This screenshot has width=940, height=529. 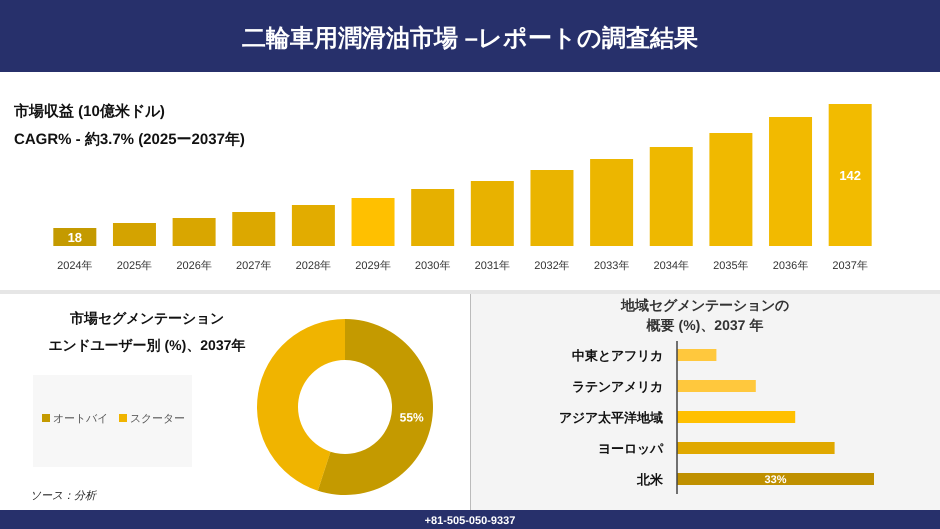 I want to click on chart-subtitle: 市場収益 (10億米ドル), so click(x=89, y=111).